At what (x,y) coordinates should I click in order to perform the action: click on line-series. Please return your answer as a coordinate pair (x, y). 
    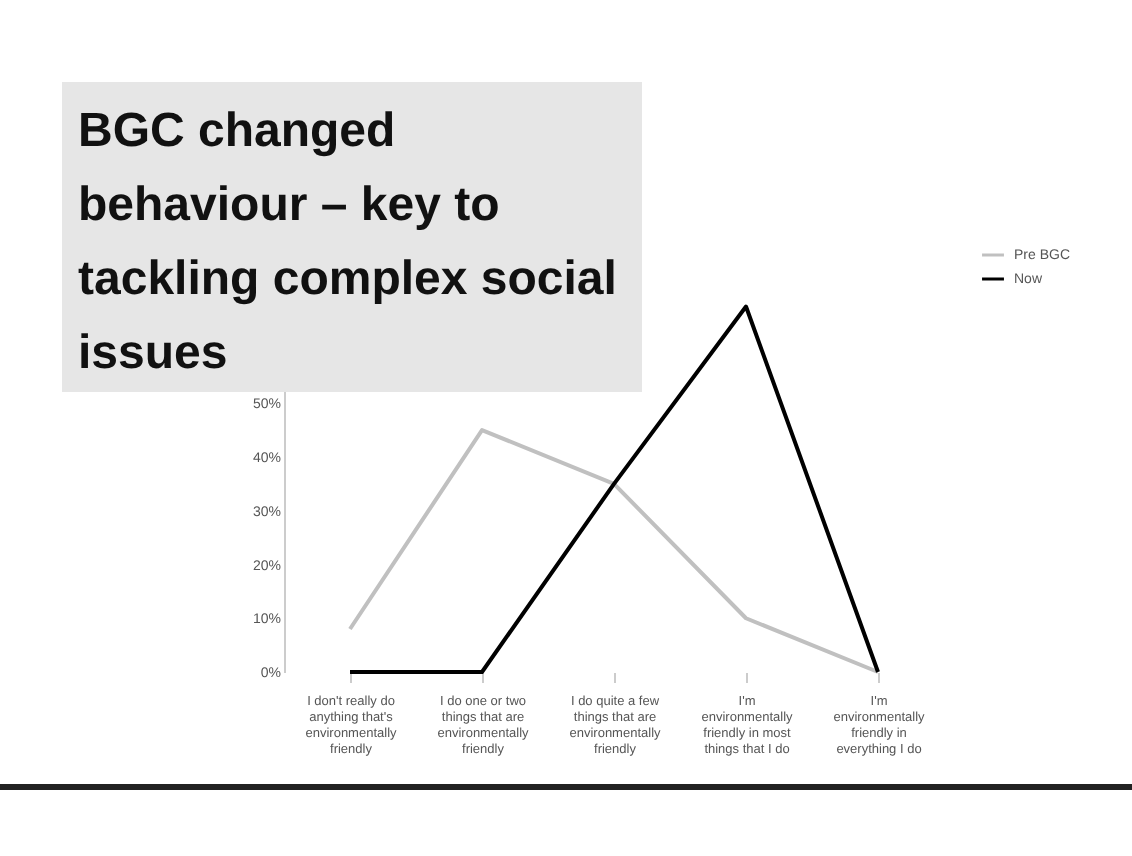
    Looking at the image, I should click on (614, 551).